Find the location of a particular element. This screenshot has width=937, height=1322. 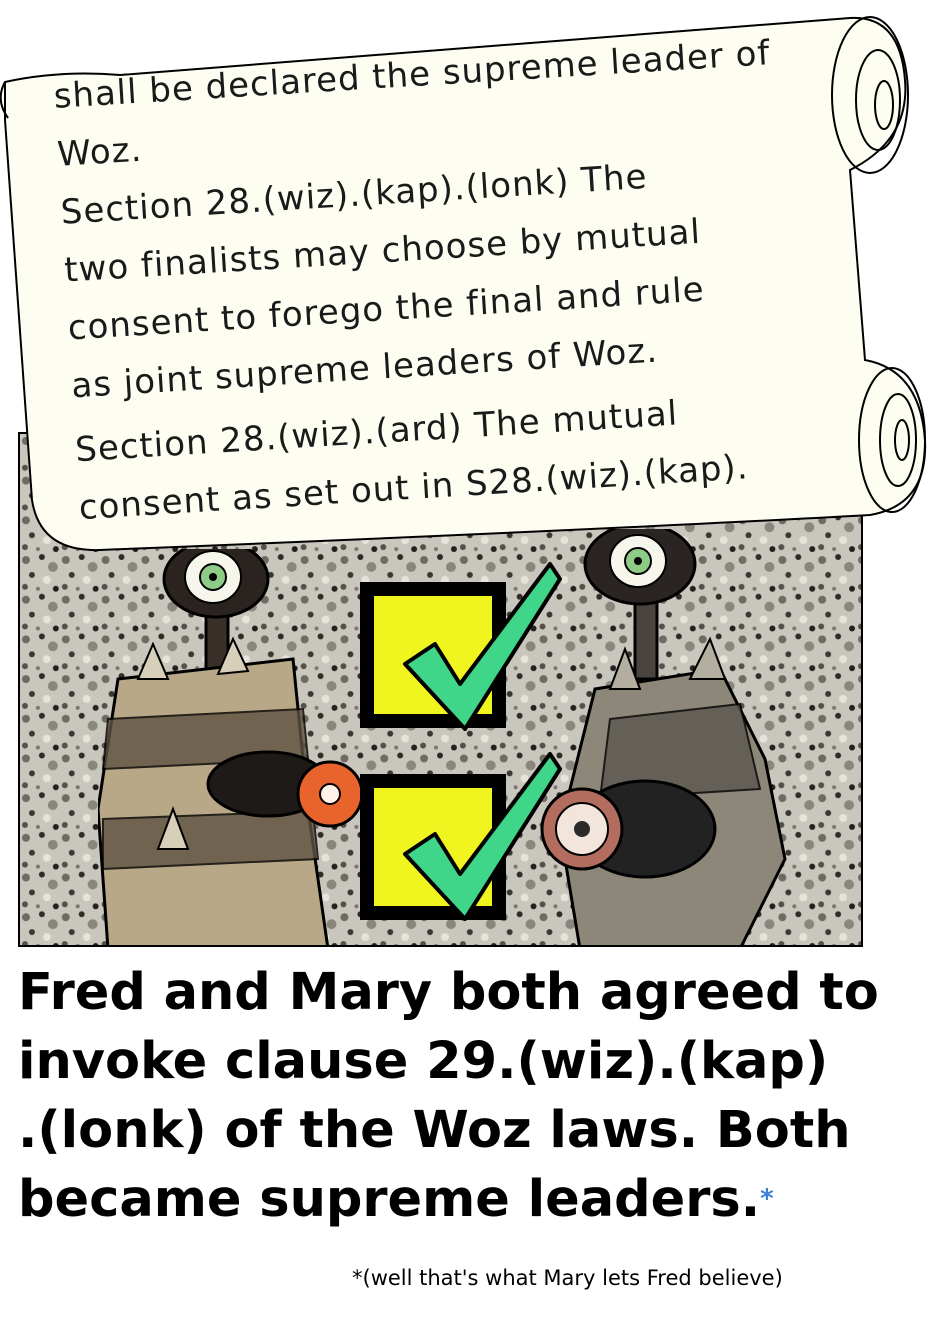

asterisk-mark: * is located at coordinates (767, 1199).